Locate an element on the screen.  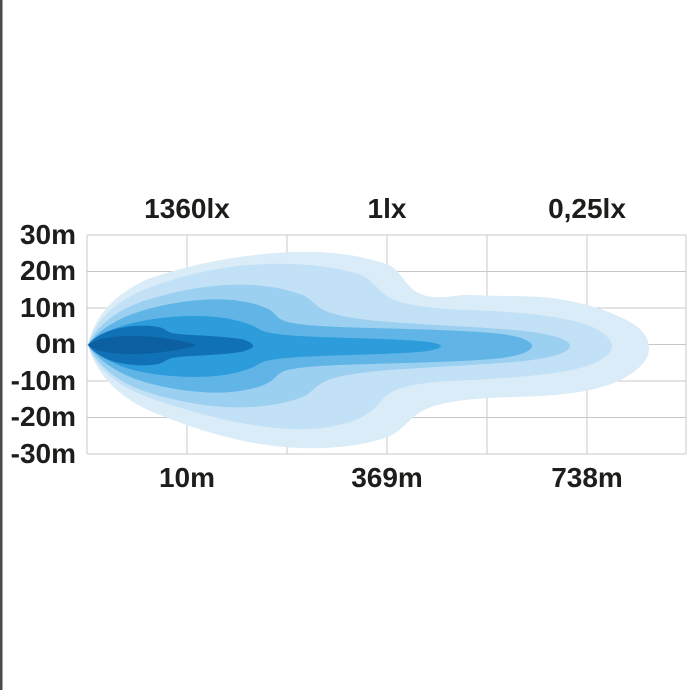
y-tick-label-20m: 20m is located at coordinates (47, 270).